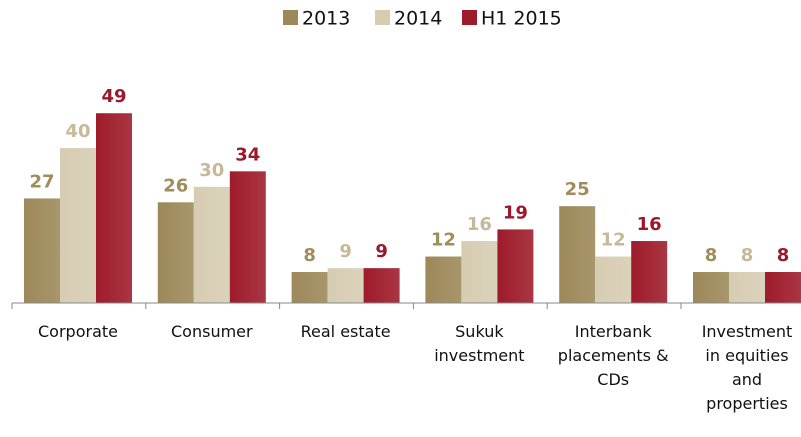 Image resolution: width=801 pixels, height=437 pixels. Describe the element at coordinates (577, 189) in the screenshot. I see `value-label: 25` at that location.